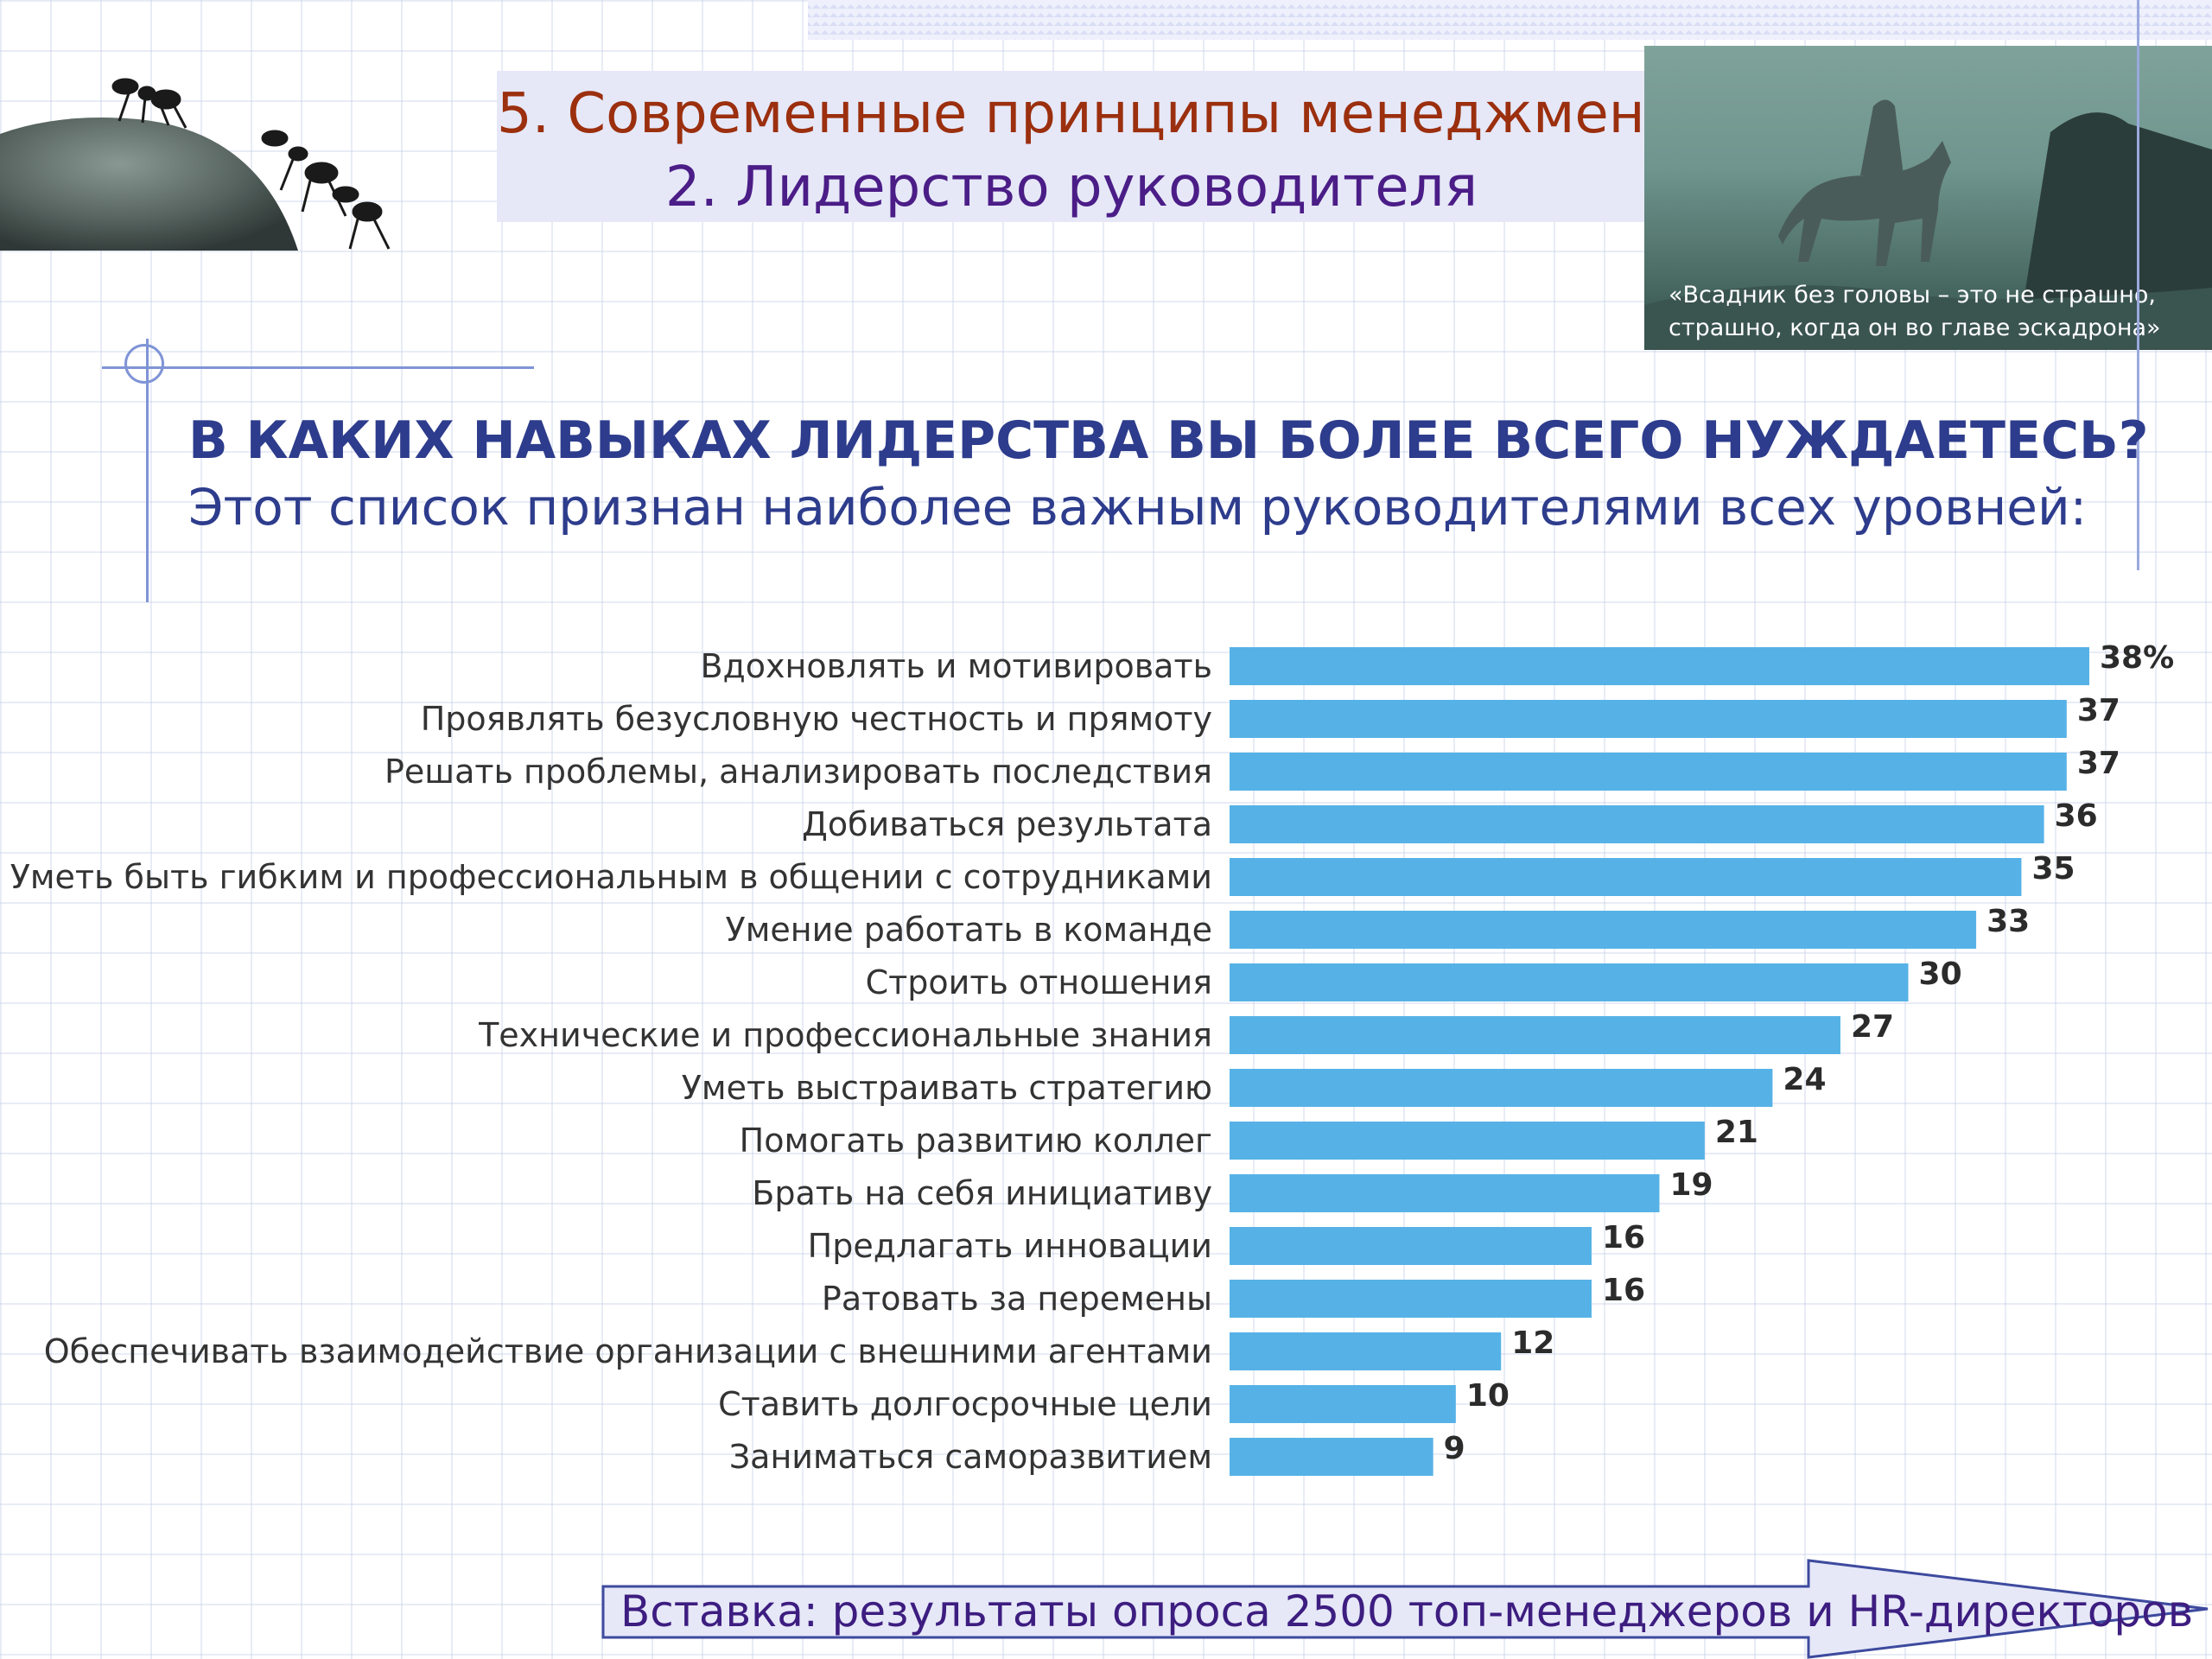 Image resolution: width=2212 pixels, height=1659 pixels. Describe the element at coordinates (947, 1088) in the screenshot. I see `category-label-9: Уметь выстраивать стратегию` at that location.